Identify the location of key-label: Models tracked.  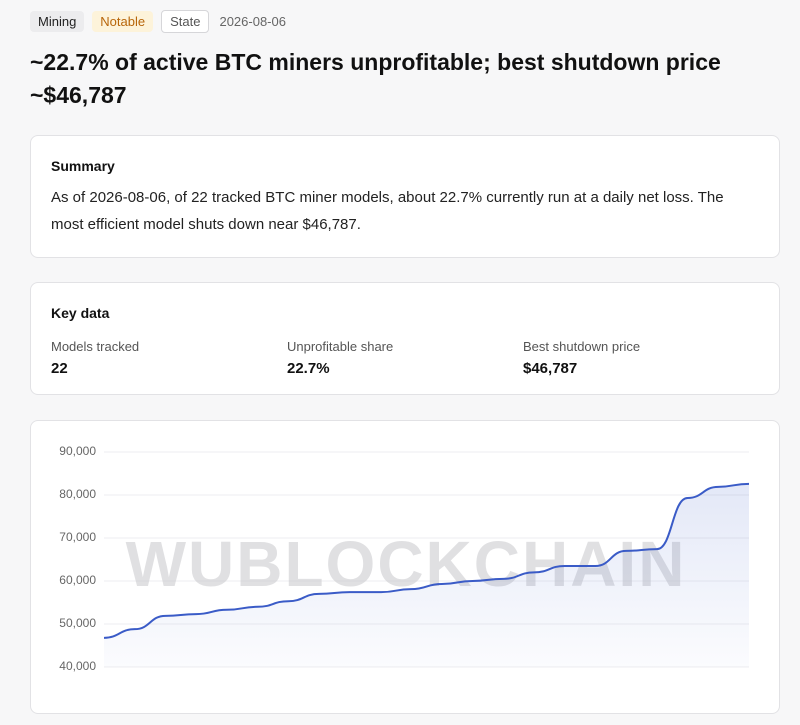
(95, 346).